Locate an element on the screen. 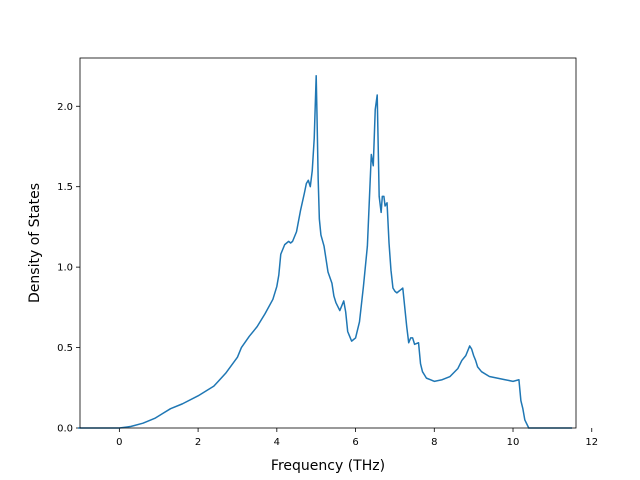  y-tick-label: 2.0 is located at coordinates (65, 107).